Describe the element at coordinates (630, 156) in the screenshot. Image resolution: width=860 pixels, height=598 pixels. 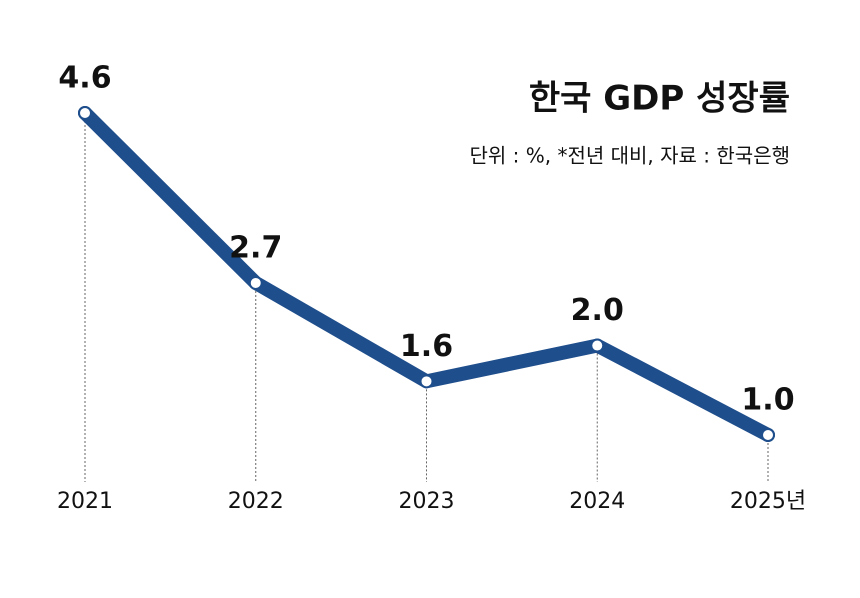
I see `chart-subtitle: 단위 : %, *전년 대비, 자료 : 한국은행` at that location.